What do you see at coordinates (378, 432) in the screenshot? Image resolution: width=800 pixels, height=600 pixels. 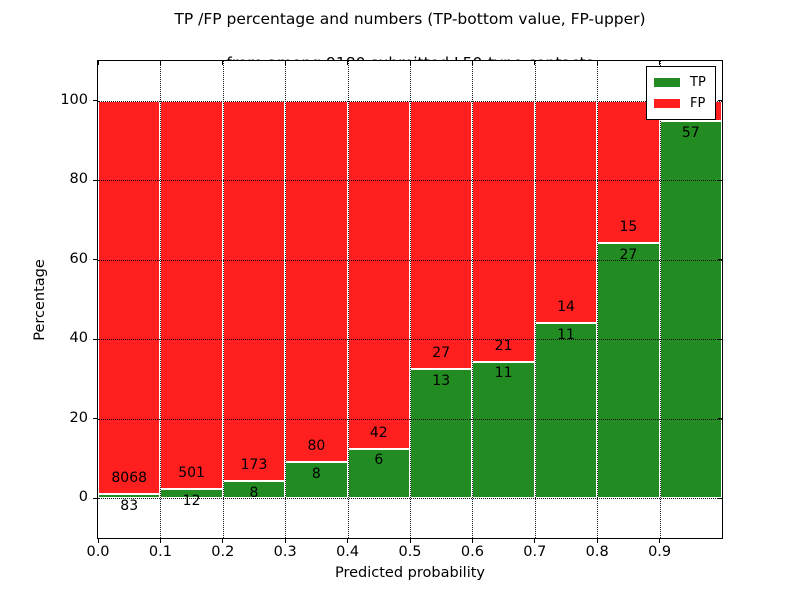 I see `fp-count-label: 42` at bounding box center [378, 432].